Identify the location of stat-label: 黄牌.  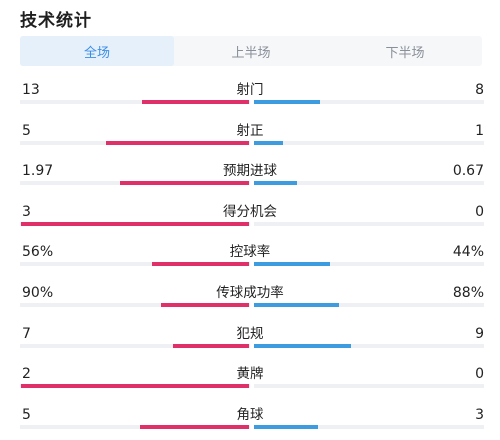
(250, 374).